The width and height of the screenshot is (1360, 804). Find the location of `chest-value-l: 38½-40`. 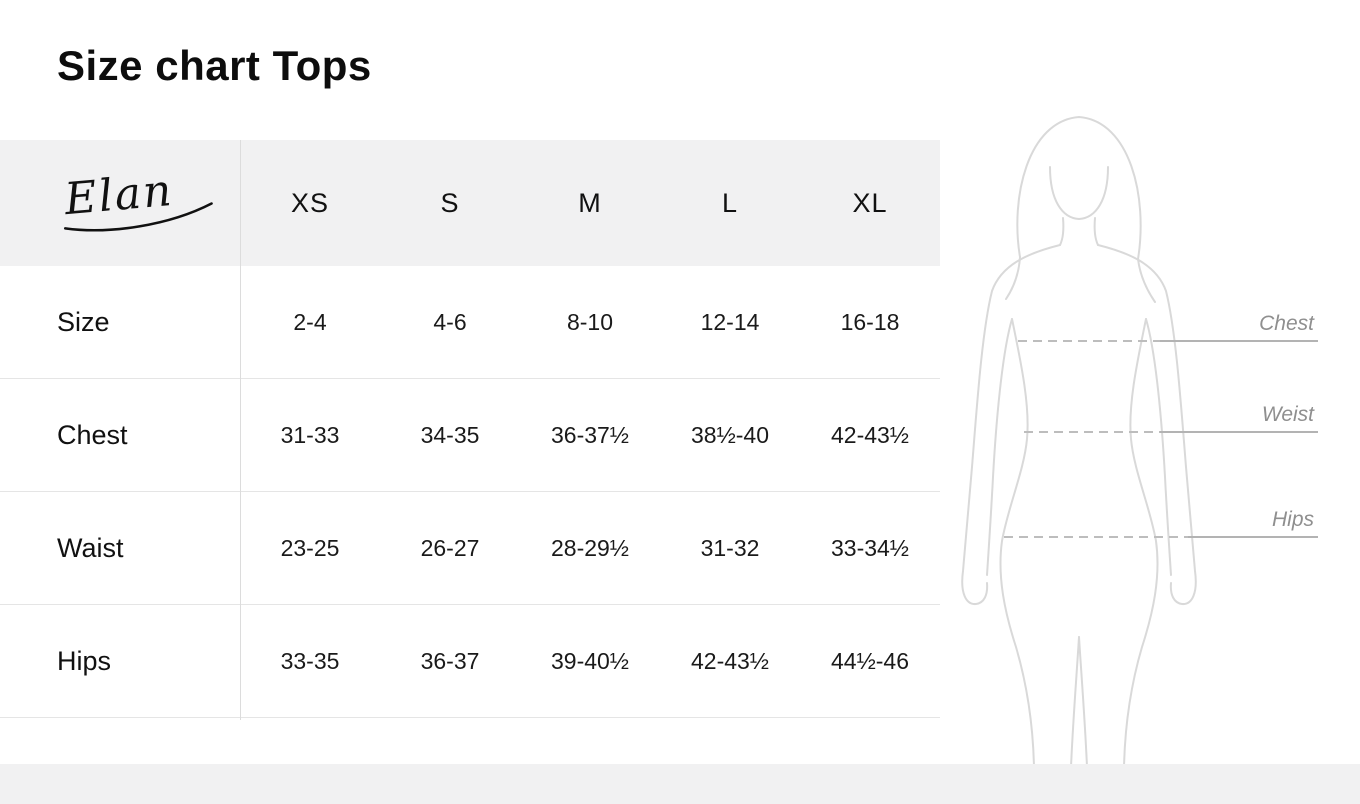

chest-value-l: 38½-40 is located at coordinates (729, 434).